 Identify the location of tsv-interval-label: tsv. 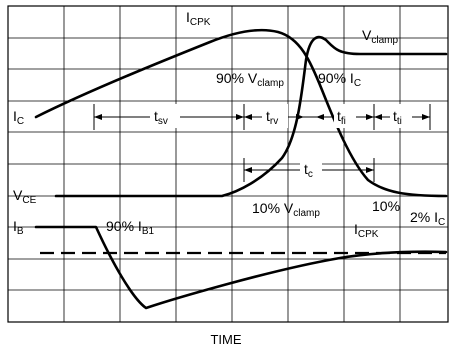
(161, 117).